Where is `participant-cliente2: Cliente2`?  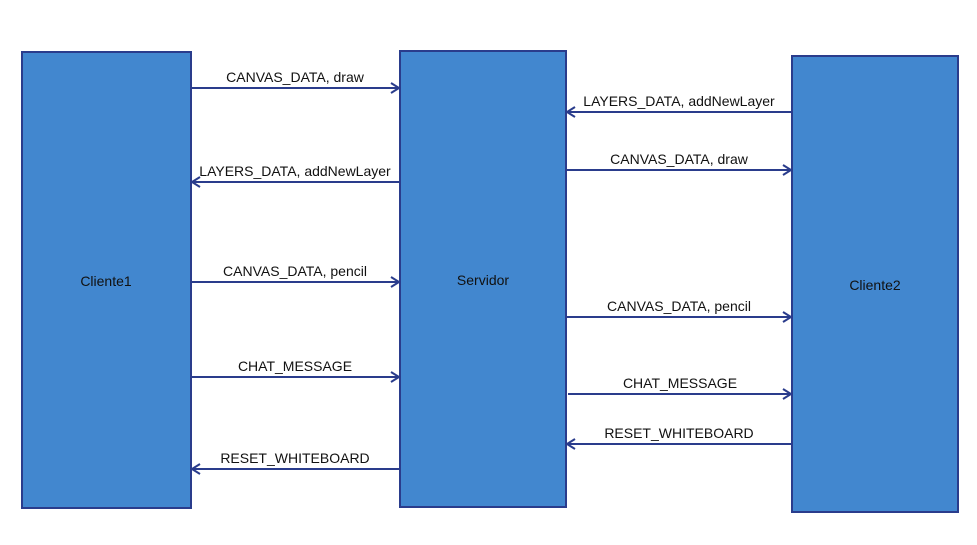 participant-cliente2: Cliente2 is located at coordinates (875, 284).